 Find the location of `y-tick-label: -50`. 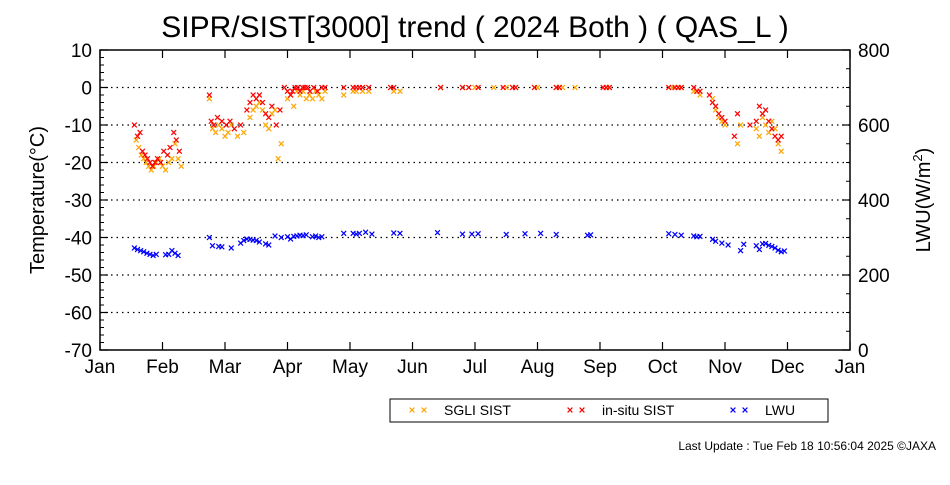

y-tick-label: -50 is located at coordinates (78, 276).